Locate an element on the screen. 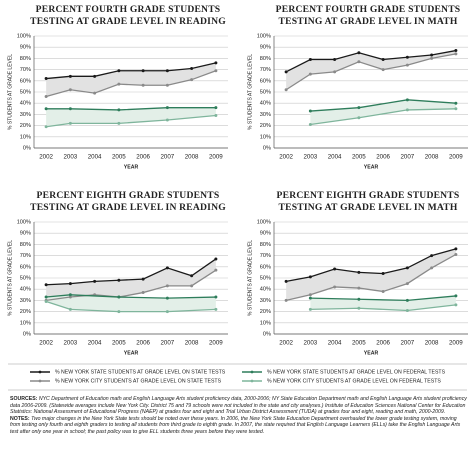 The height and width of the screenshot is (464, 475). chart-title: TESTING AT GRADE LEVEL IN READING is located at coordinates (128, 207).